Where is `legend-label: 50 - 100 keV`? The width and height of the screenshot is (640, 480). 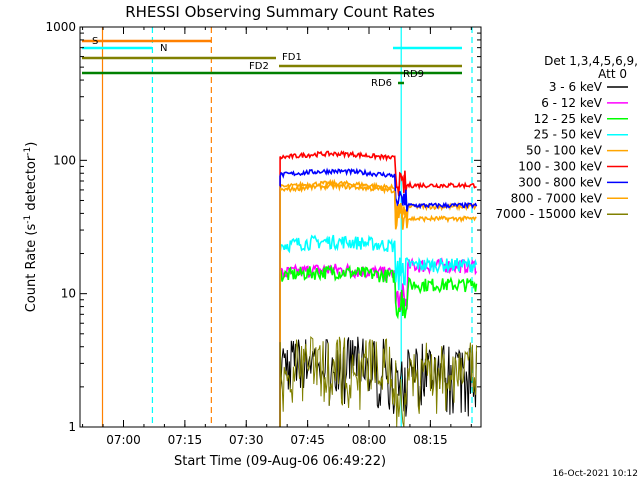
legend-label: 50 - 100 keV is located at coordinates (564, 151).